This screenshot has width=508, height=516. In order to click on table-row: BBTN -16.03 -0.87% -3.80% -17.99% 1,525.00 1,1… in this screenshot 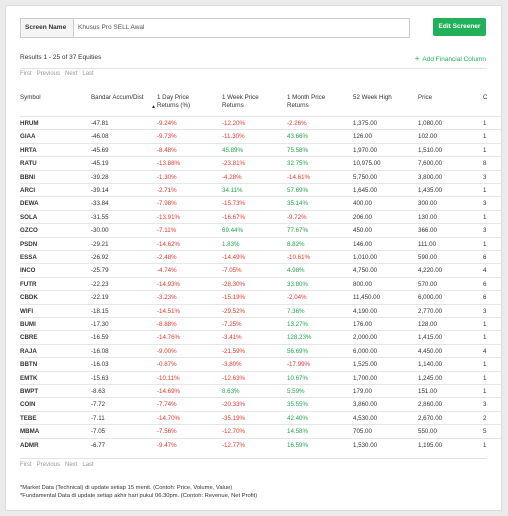, I will do `click(260, 364)`.